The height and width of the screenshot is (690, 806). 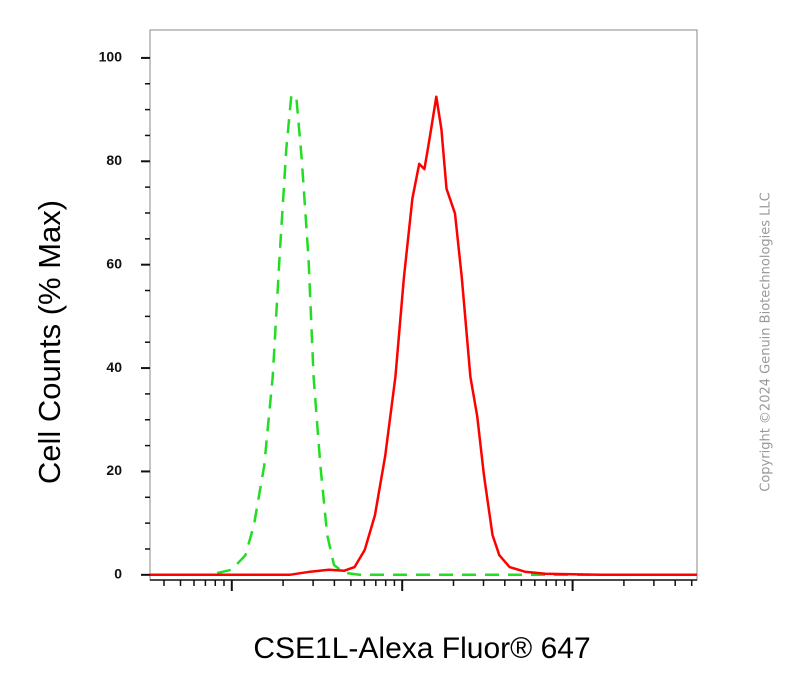 What do you see at coordinates (114, 367) in the screenshot?
I see `y-tick-label: 40` at bounding box center [114, 367].